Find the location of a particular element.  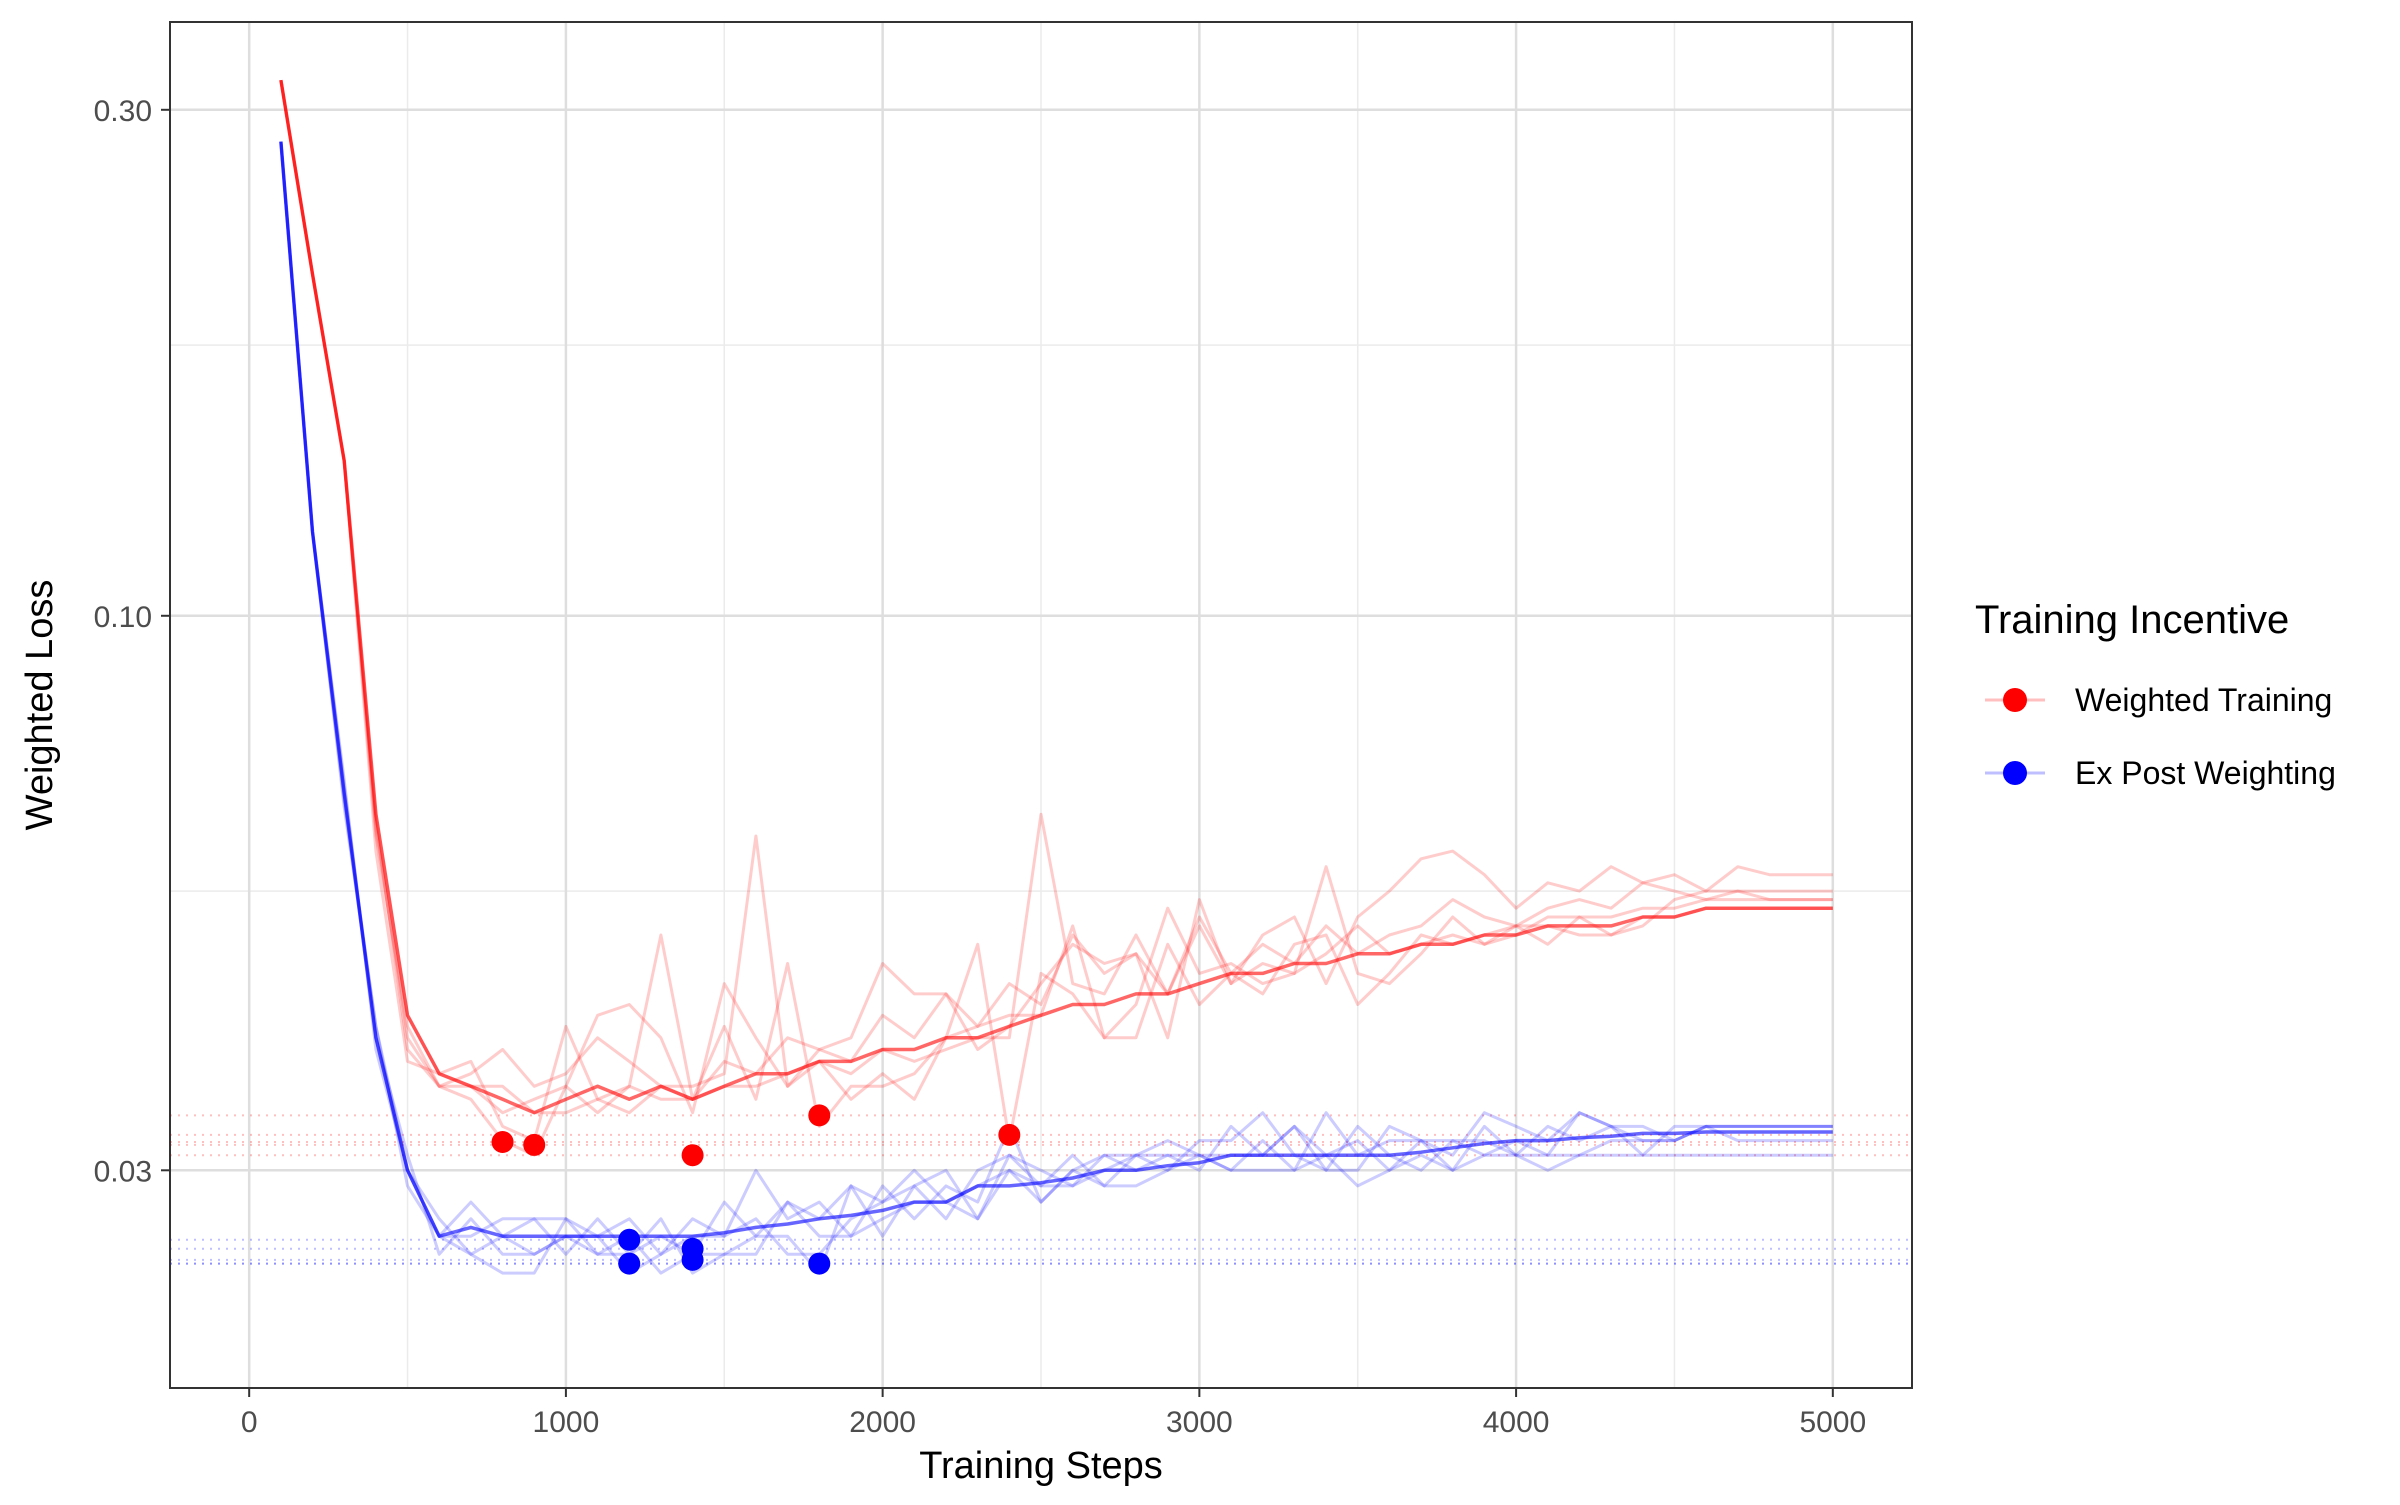

x-tick-label: 5000 is located at coordinates (1832, 1422).